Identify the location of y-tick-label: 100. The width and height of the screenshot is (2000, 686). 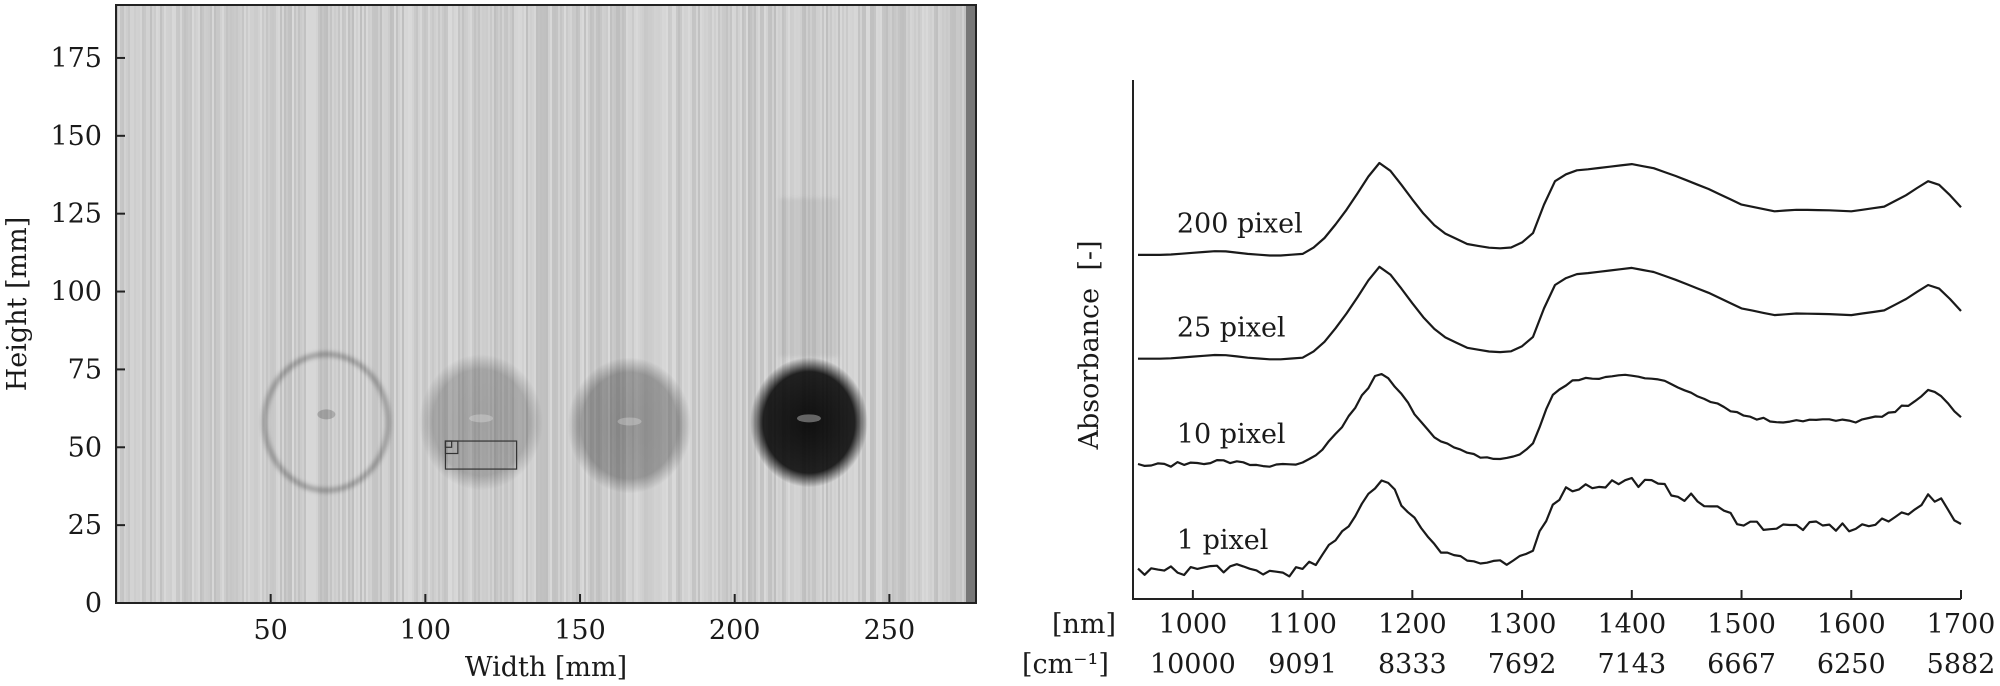
(76, 292).